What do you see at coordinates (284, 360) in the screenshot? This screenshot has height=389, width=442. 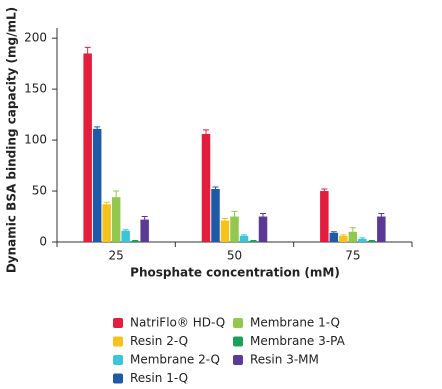 I see `legend-label: Resin 3-MM` at bounding box center [284, 360].